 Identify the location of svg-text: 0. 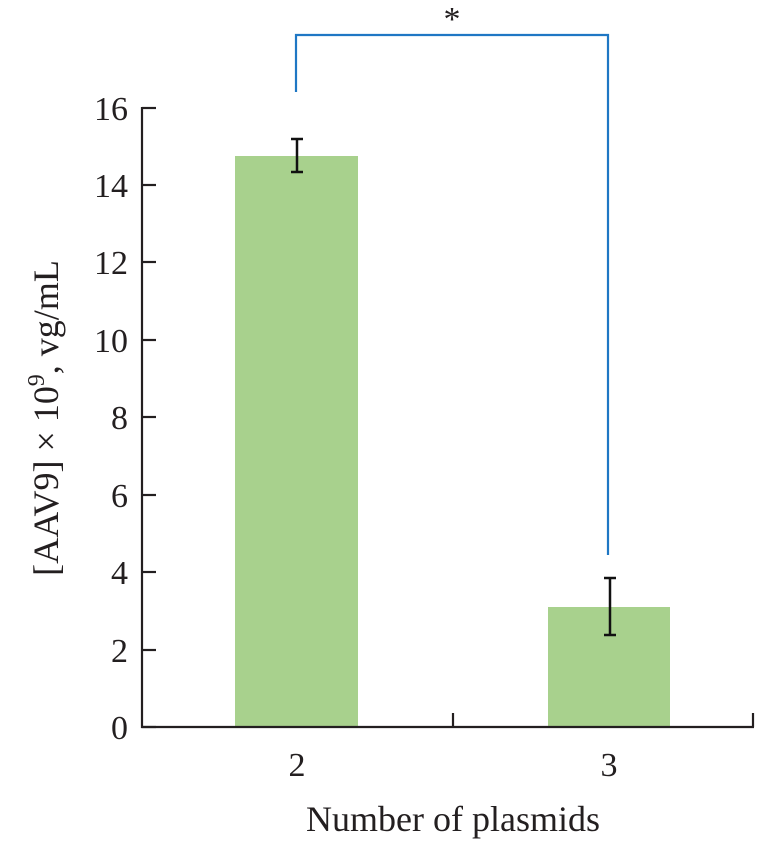
(119, 728).